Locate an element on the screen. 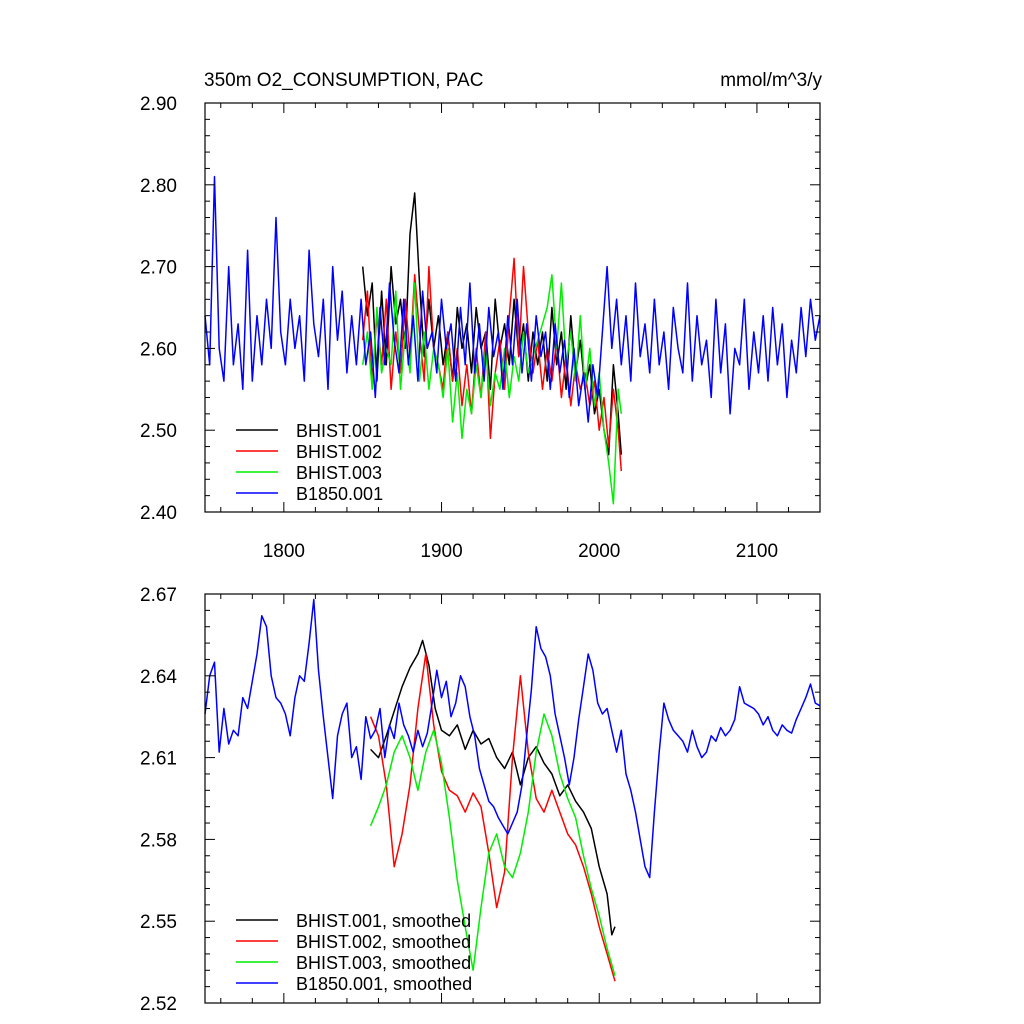 Image resolution: width=1024 pixels, height=1024 pixels. y-tick-label: 2.67 is located at coordinates (158, 595).